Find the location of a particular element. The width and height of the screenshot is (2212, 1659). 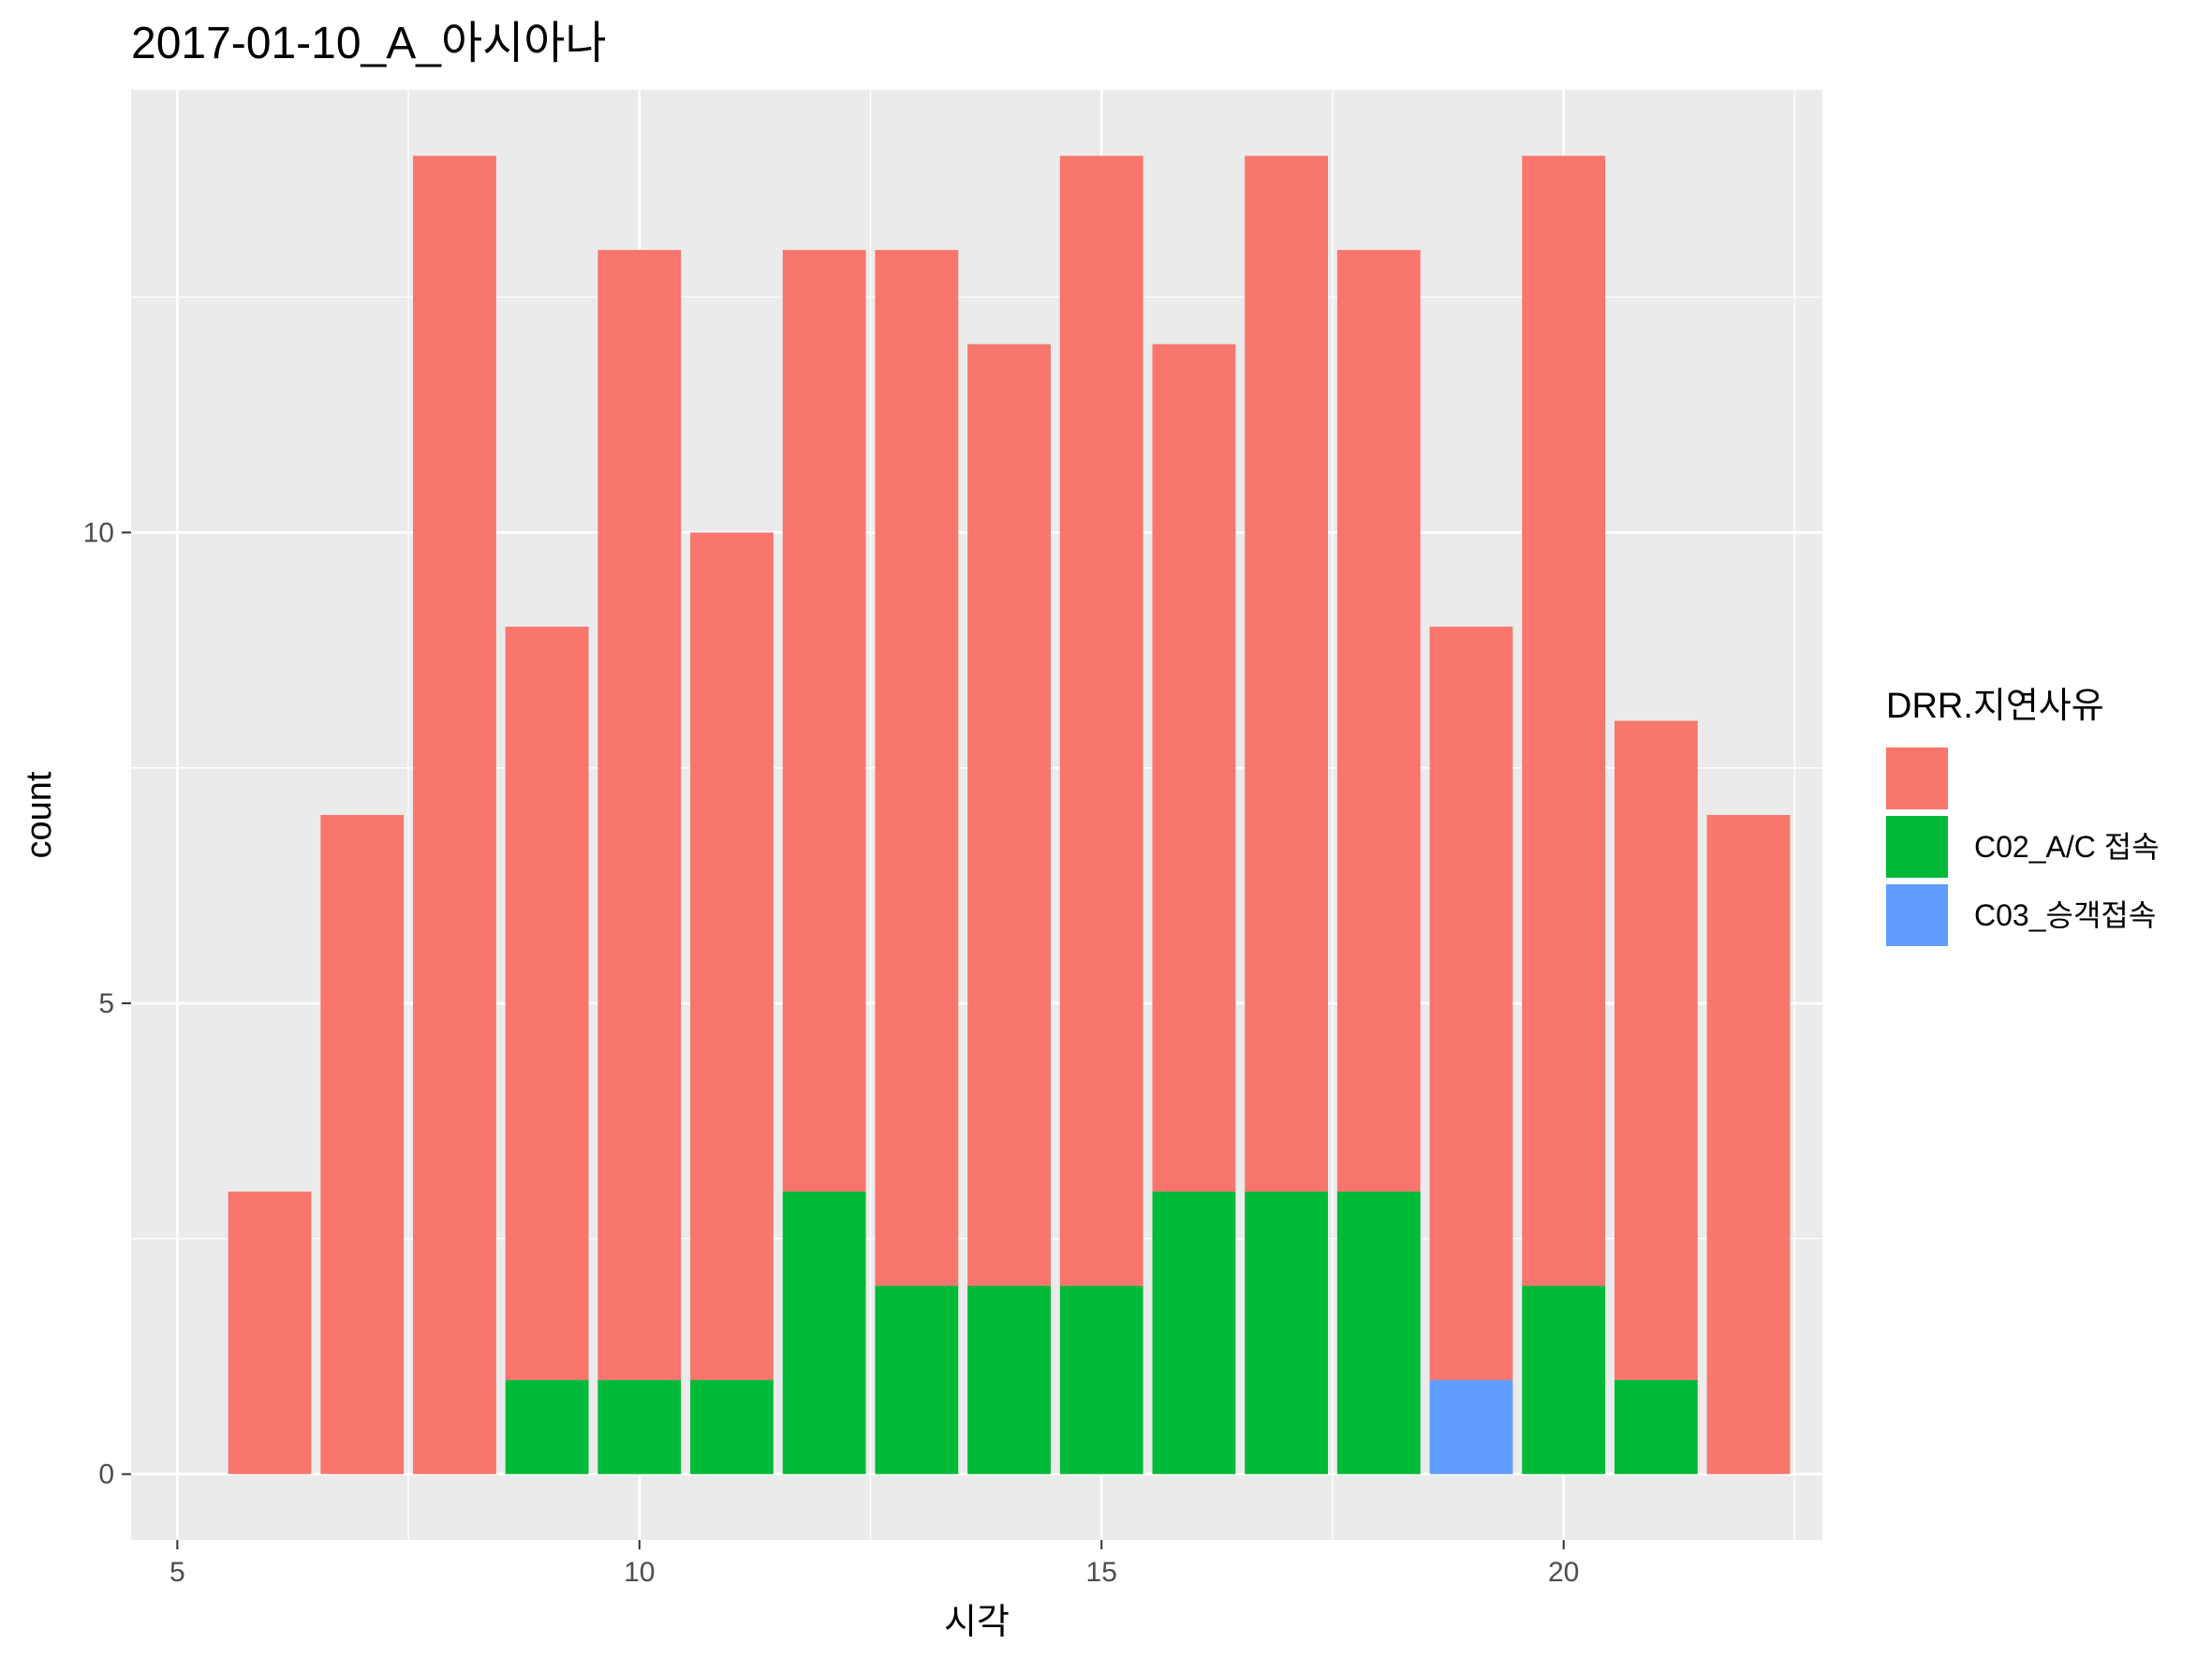

x-tick-label-2: 15 is located at coordinates (1101, 1573).